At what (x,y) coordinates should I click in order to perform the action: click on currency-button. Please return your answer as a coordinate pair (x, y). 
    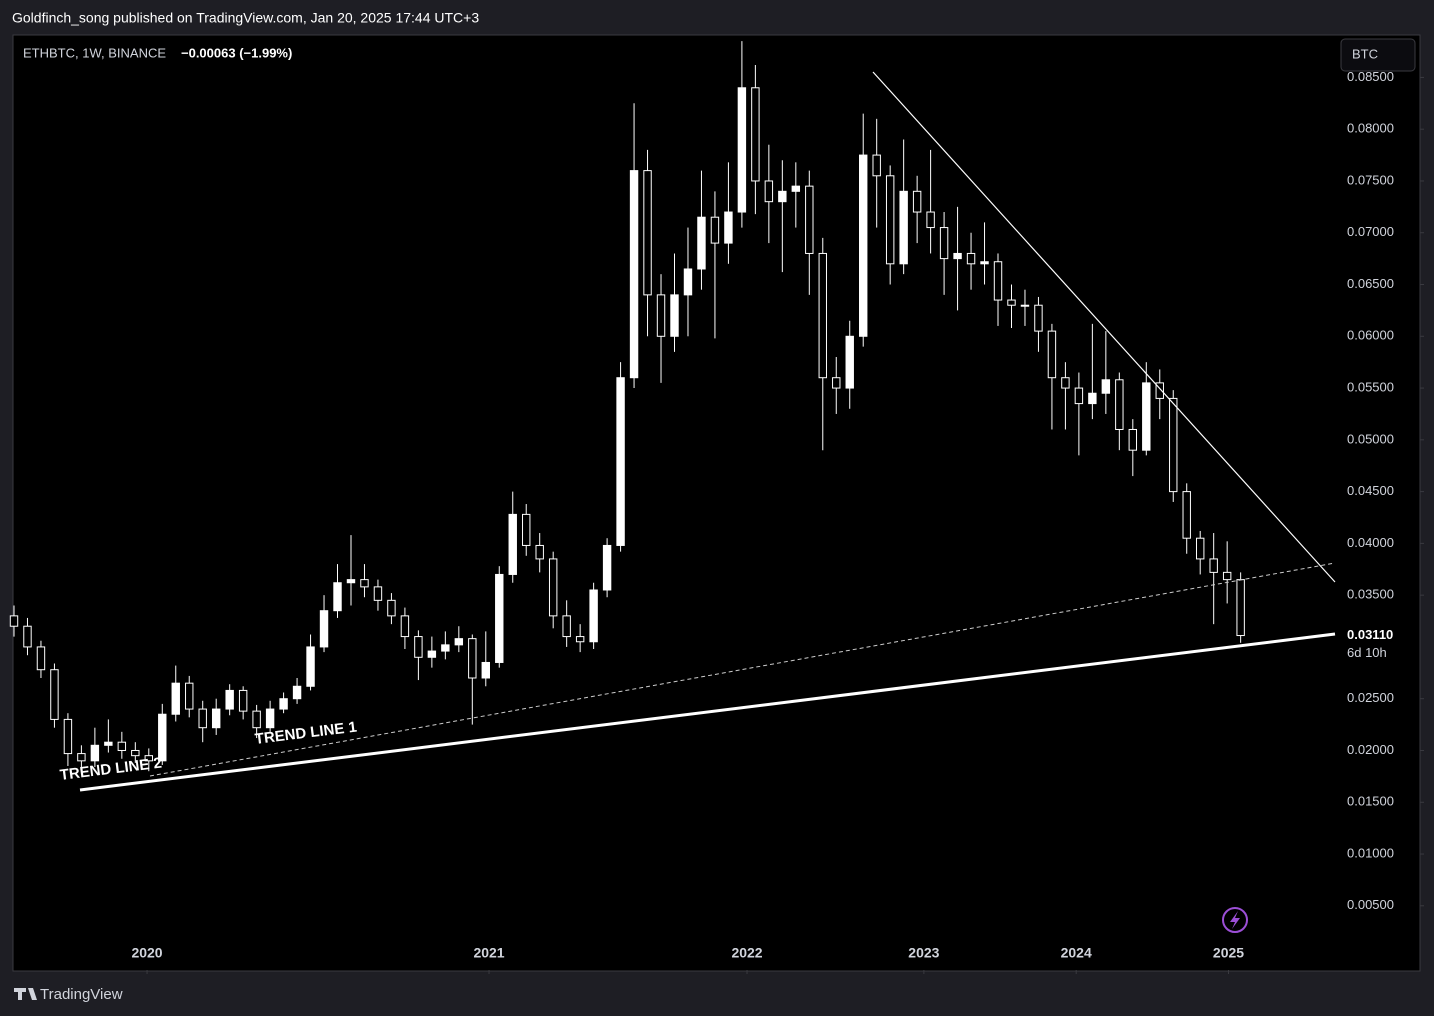
    Looking at the image, I should click on (1378, 55).